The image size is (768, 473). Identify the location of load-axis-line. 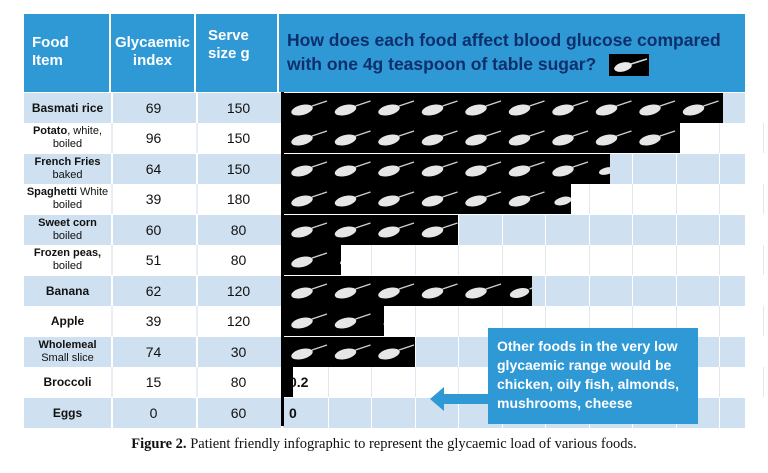
(282, 259).